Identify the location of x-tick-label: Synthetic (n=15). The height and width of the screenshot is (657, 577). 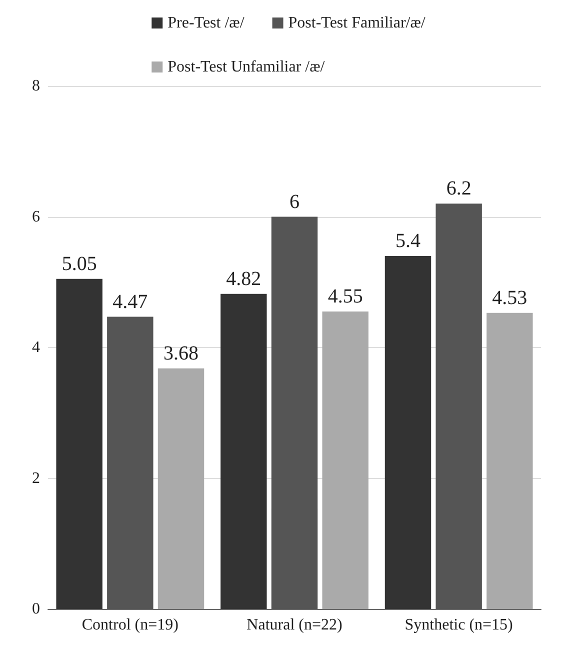
(458, 625).